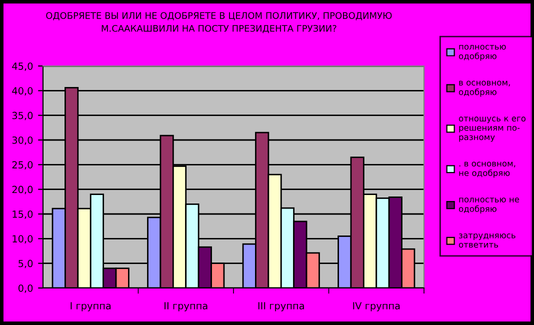  I want to click on x-tick-label: III группа, so click(281, 307).